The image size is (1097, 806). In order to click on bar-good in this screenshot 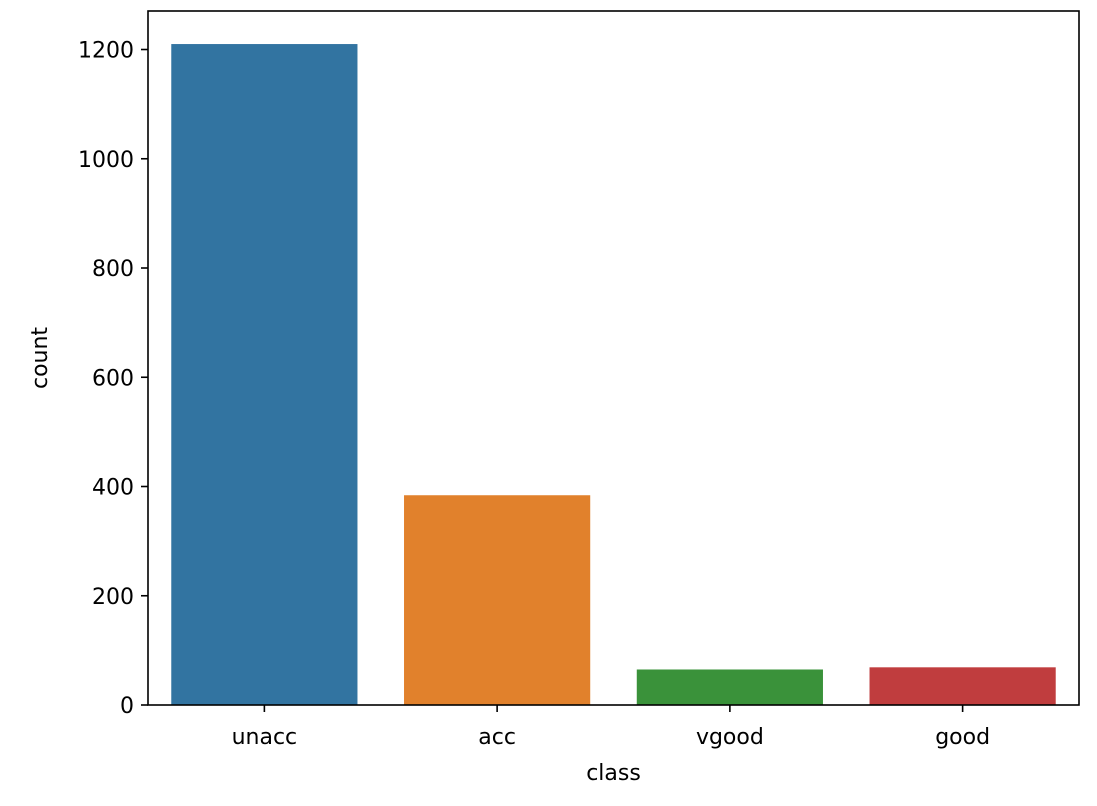, I will do `click(962, 686)`.